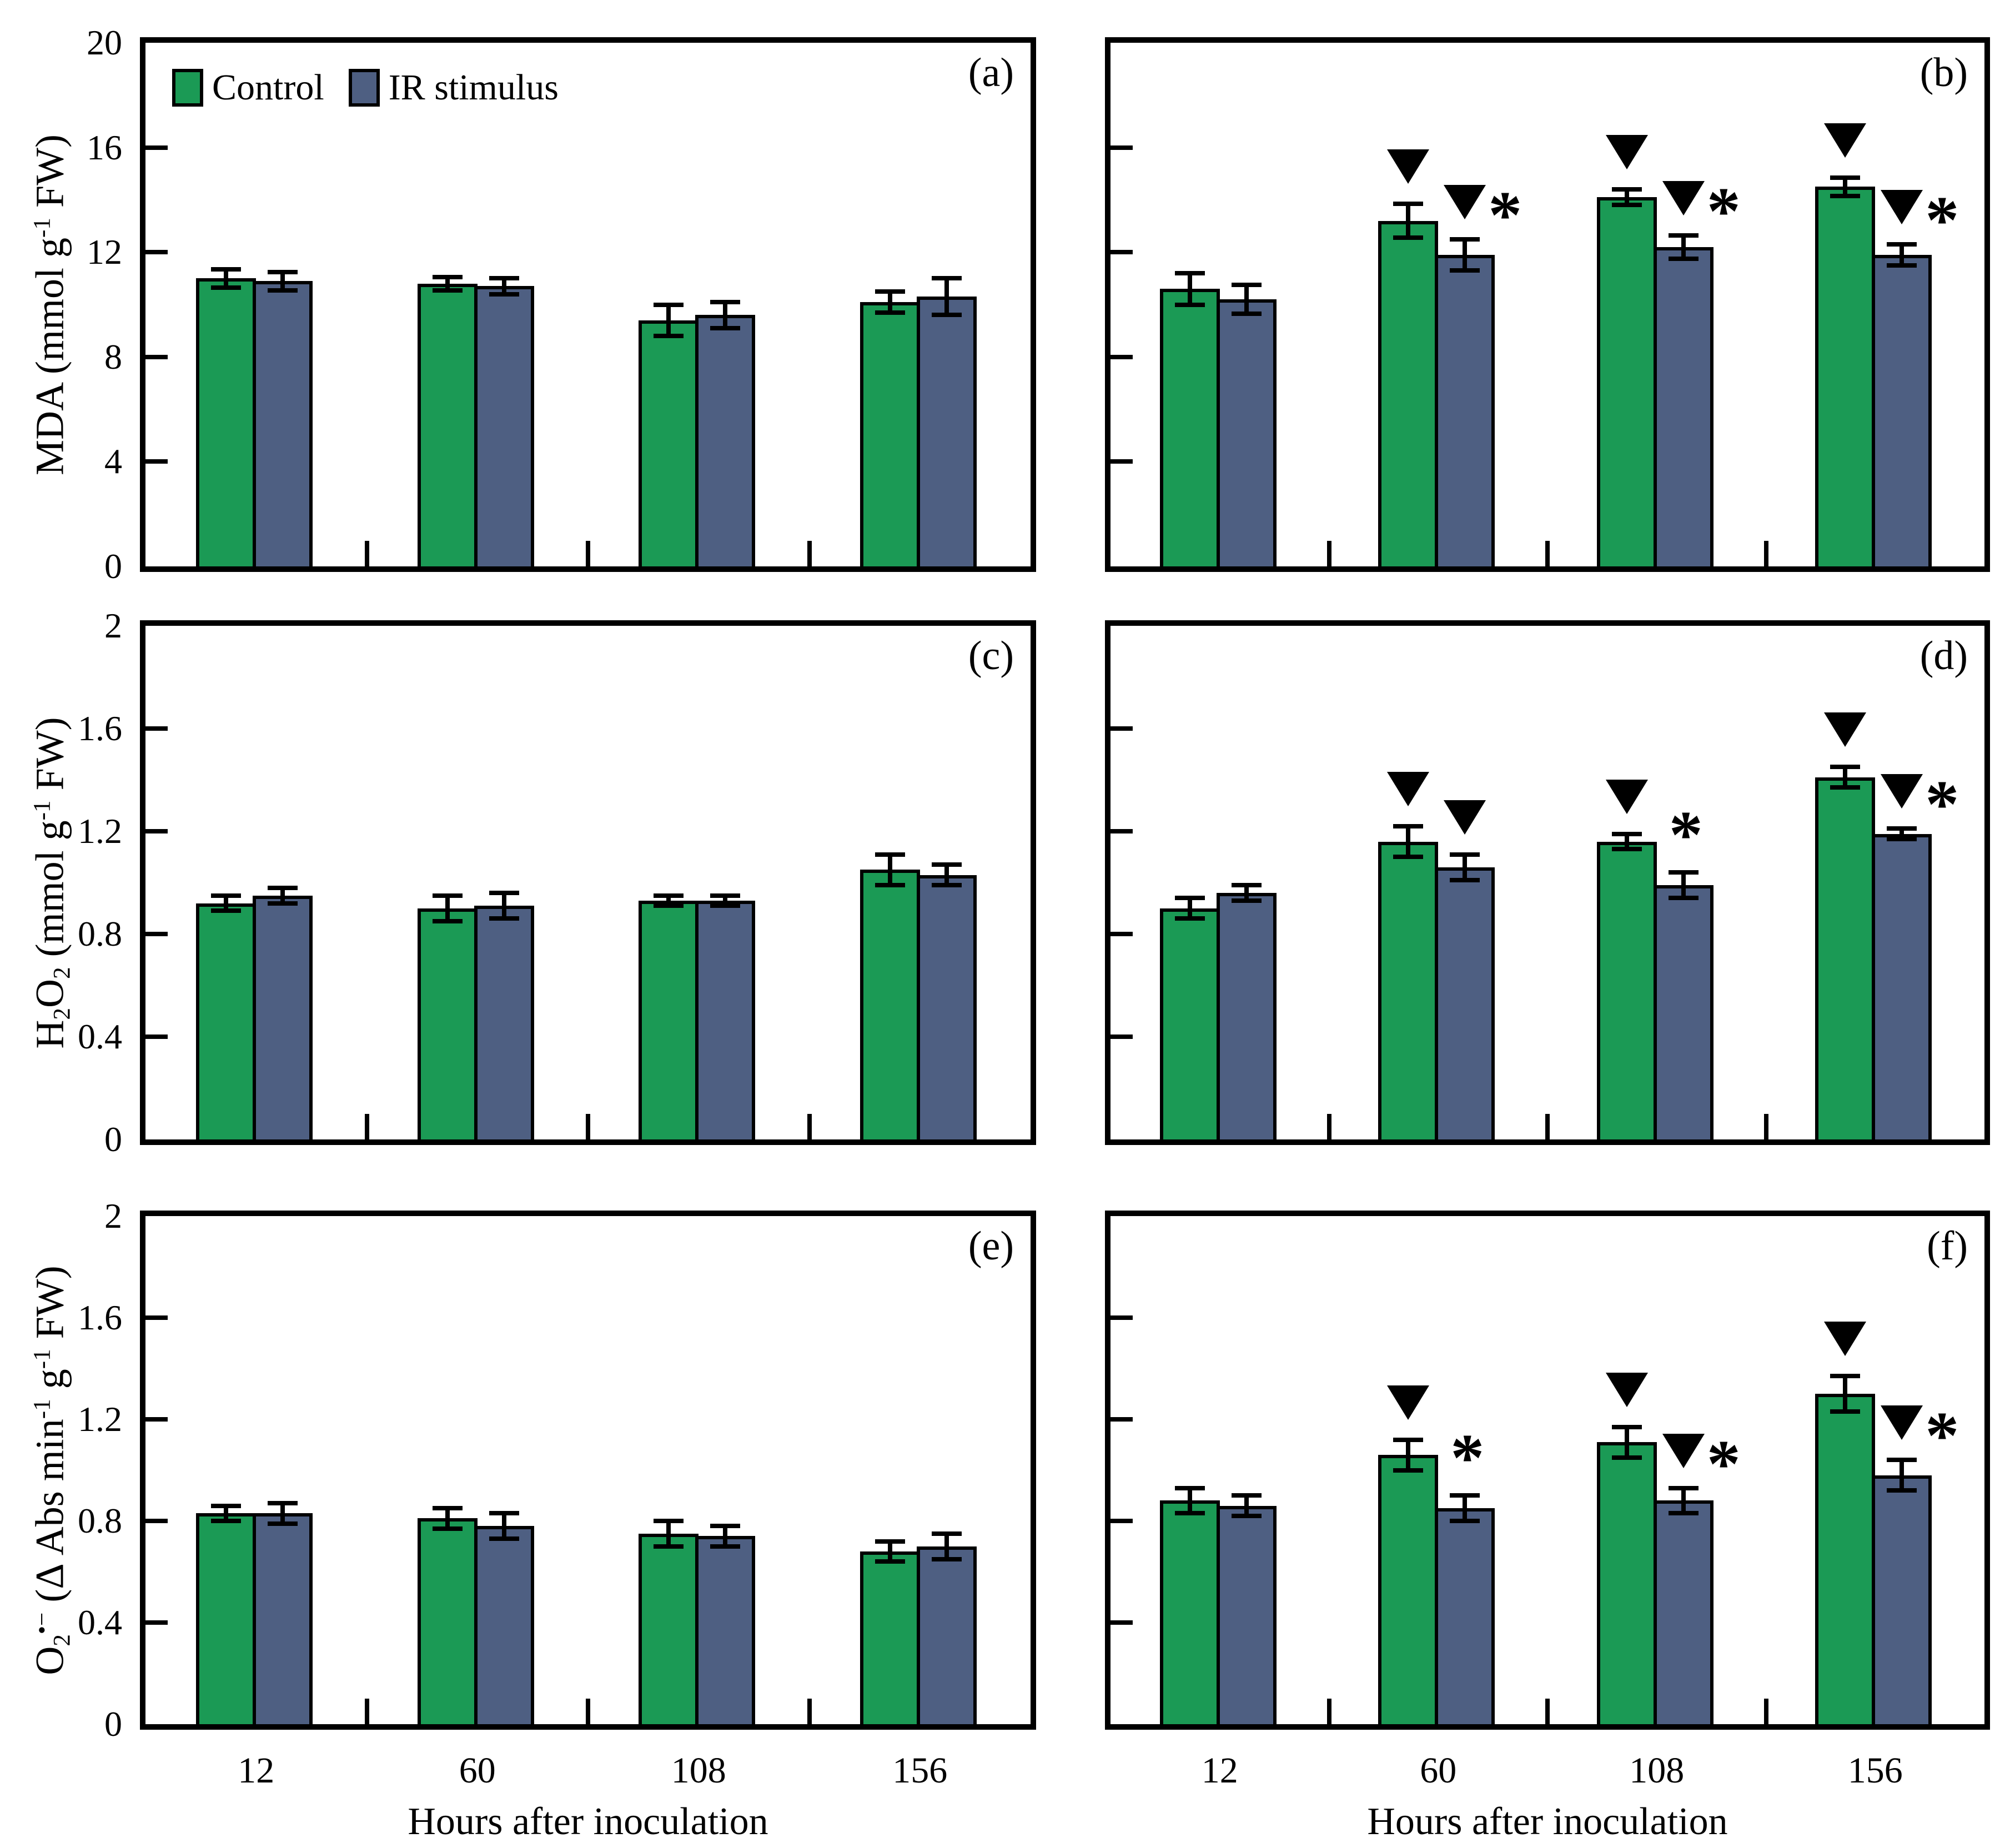 The image size is (2010, 1848). What do you see at coordinates (49, 356) in the screenshot?
I see `axis-title-segment: MDA (mmol g` at bounding box center [49, 356].